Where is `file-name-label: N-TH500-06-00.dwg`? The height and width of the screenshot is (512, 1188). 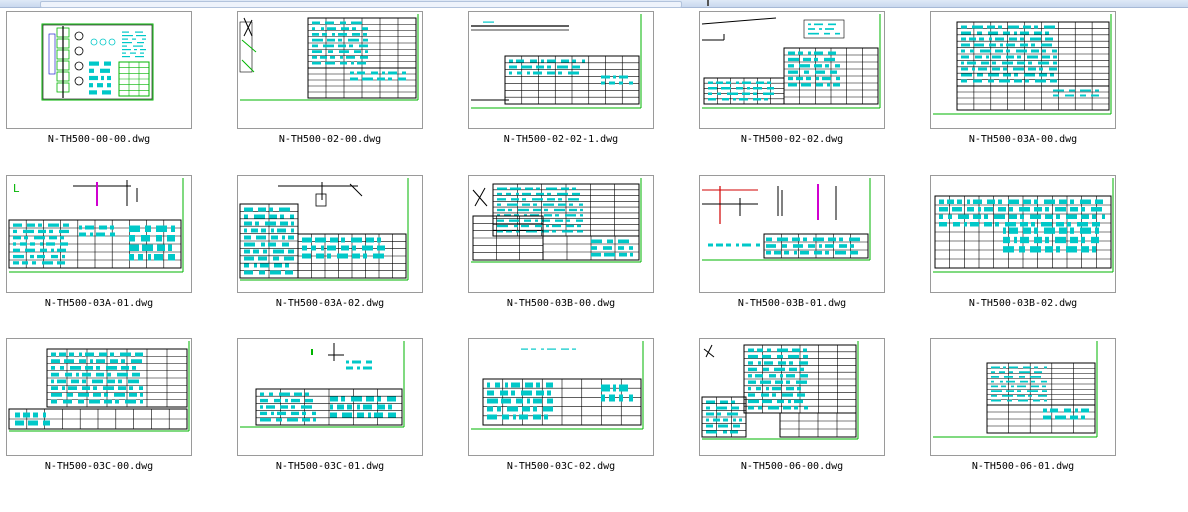 file-name-label: N-TH500-06-00.dwg is located at coordinates (792, 466).